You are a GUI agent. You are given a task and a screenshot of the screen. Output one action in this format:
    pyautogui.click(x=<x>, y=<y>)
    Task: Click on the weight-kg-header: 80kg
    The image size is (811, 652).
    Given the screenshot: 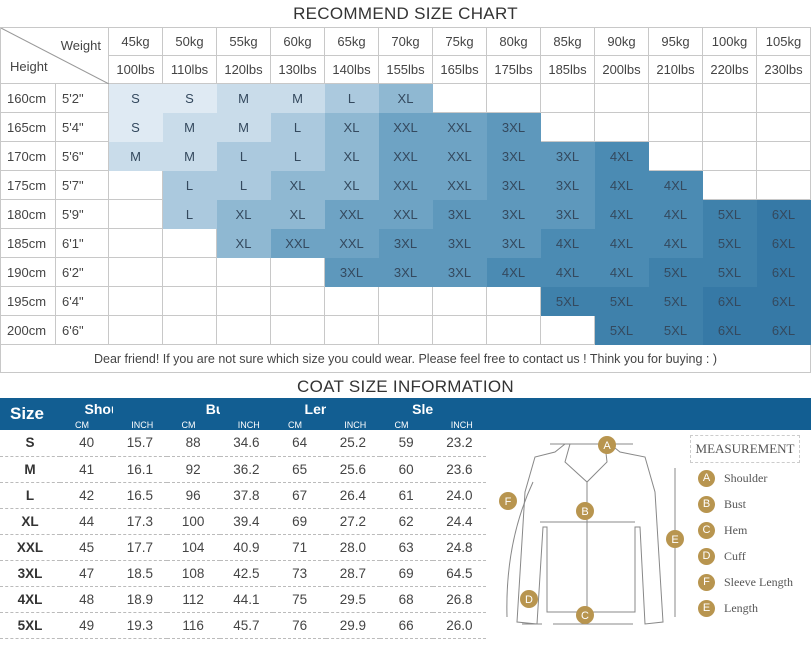 What is the action you would take?
    pyautogui.click(x=513, y=41)
    